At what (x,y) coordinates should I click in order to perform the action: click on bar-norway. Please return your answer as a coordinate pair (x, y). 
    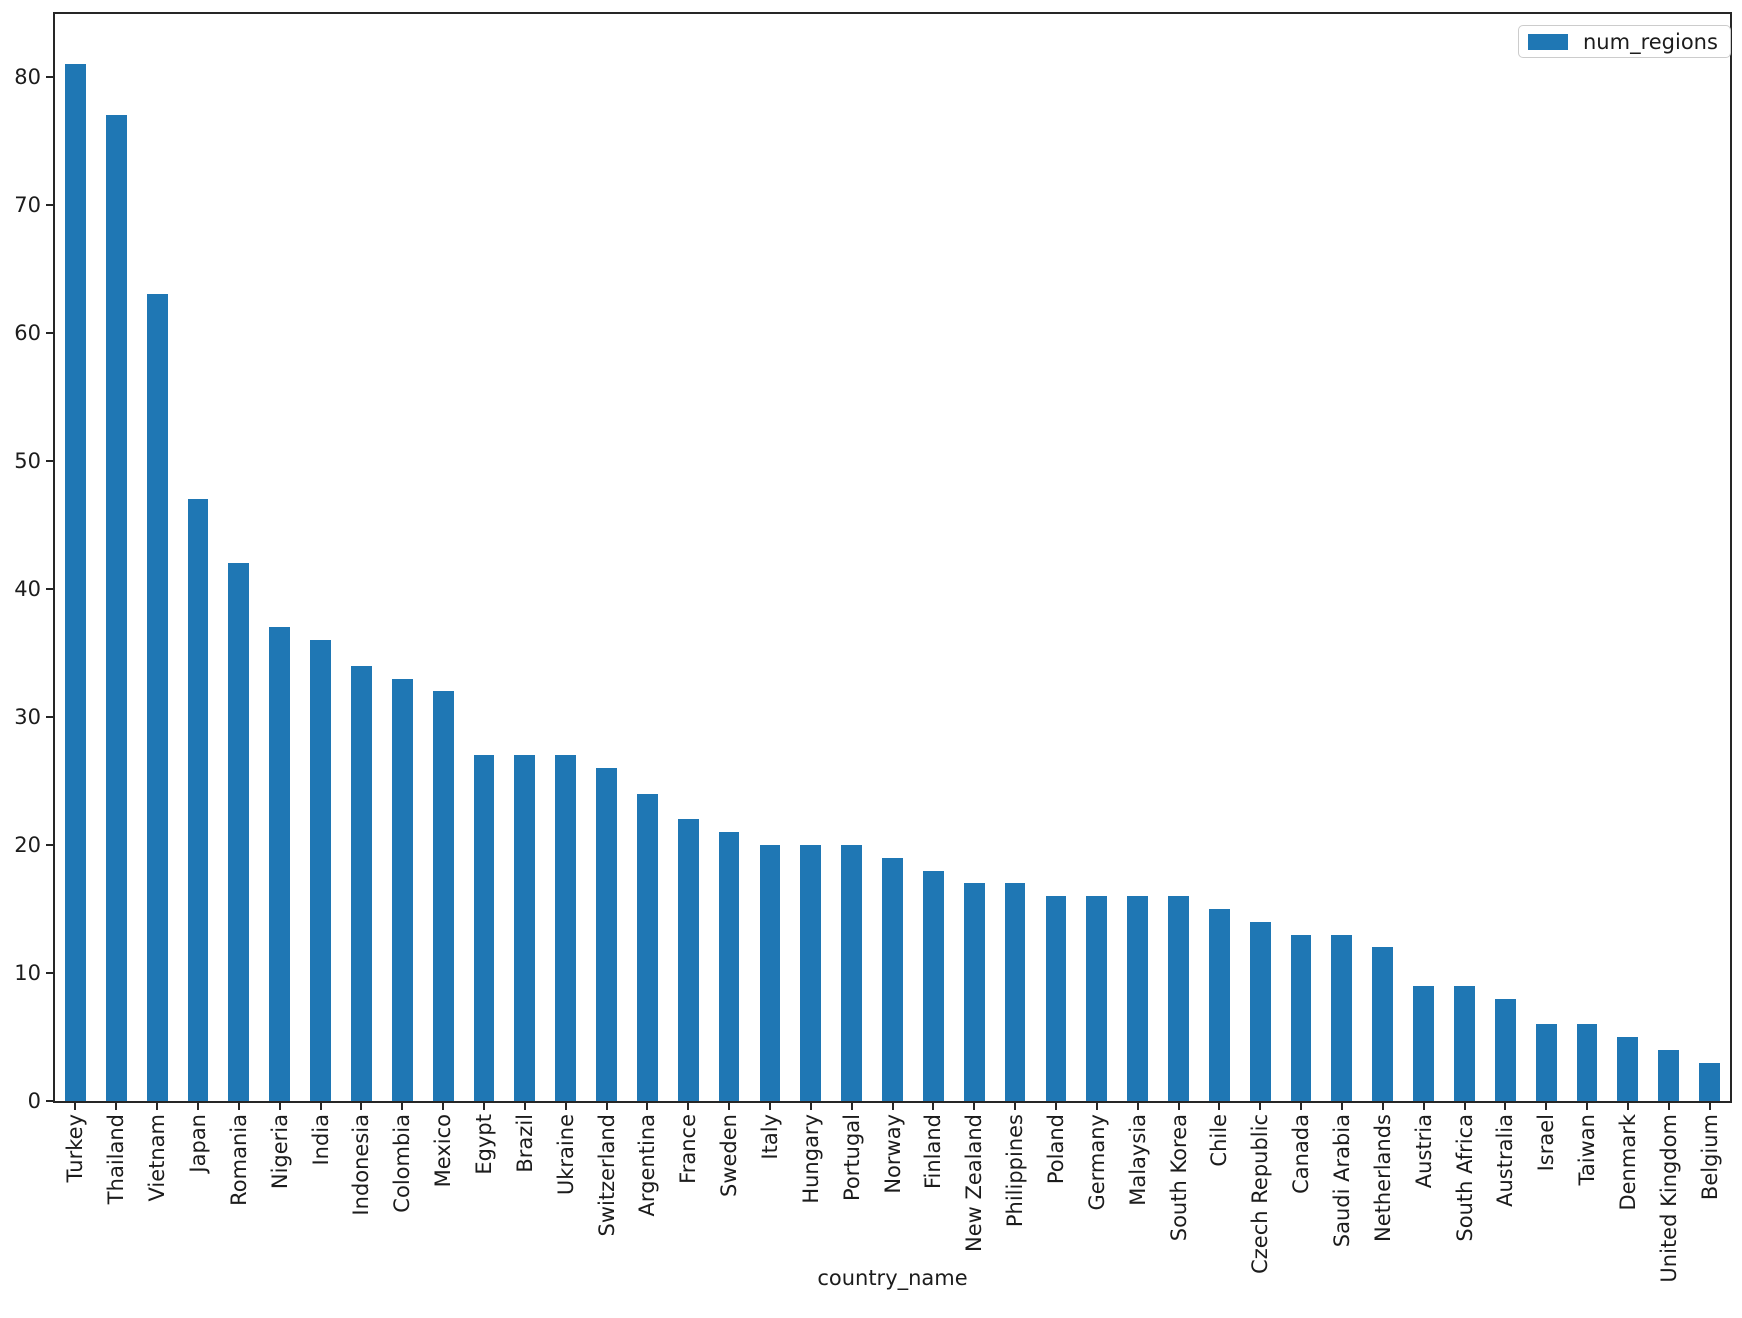
    Looking at the image, I should click on (892, 979).